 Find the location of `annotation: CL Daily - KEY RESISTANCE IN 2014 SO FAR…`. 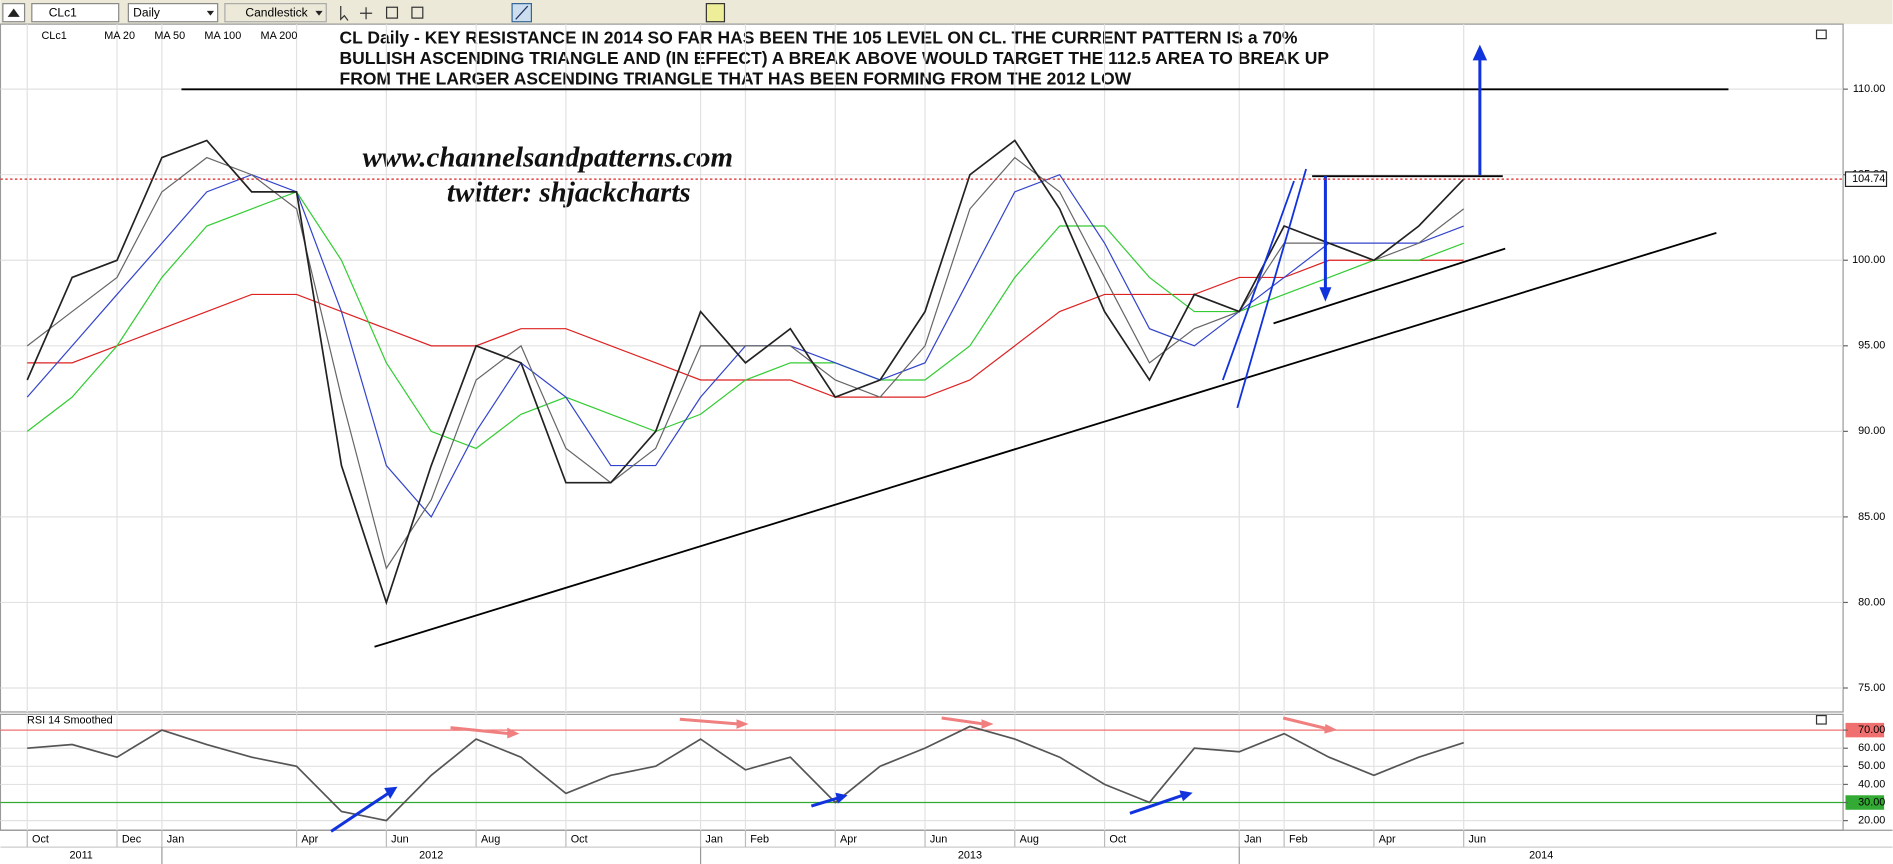

annotation: CL Daily - KEY RESISTANCE IN 2014 SO FAR… is located at coordinates (819, 37).